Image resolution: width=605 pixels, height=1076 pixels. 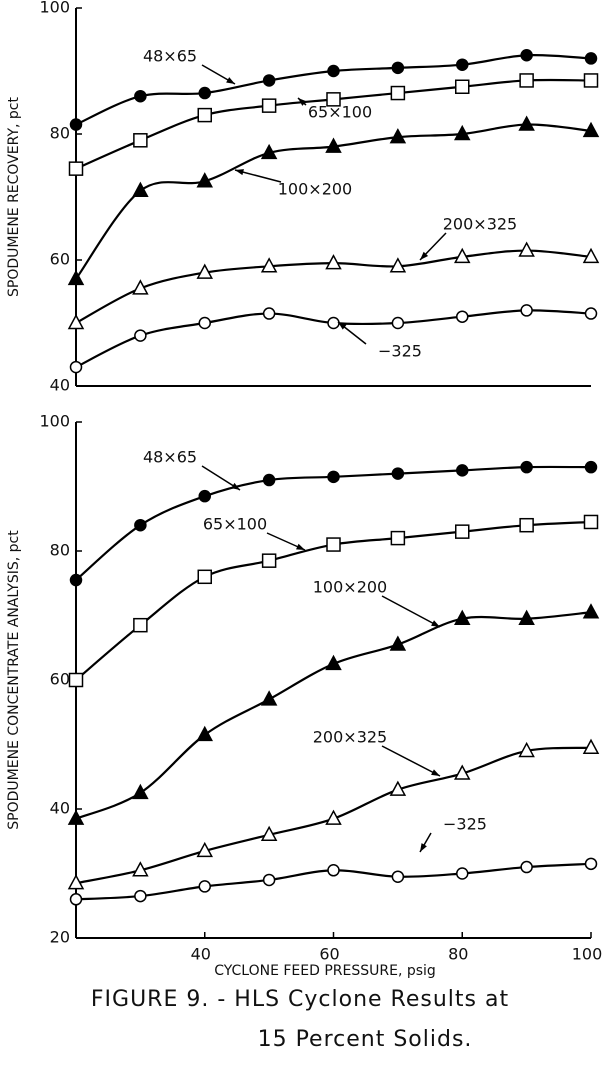 I want to click on label-arrow, so click(x=411, y=761).